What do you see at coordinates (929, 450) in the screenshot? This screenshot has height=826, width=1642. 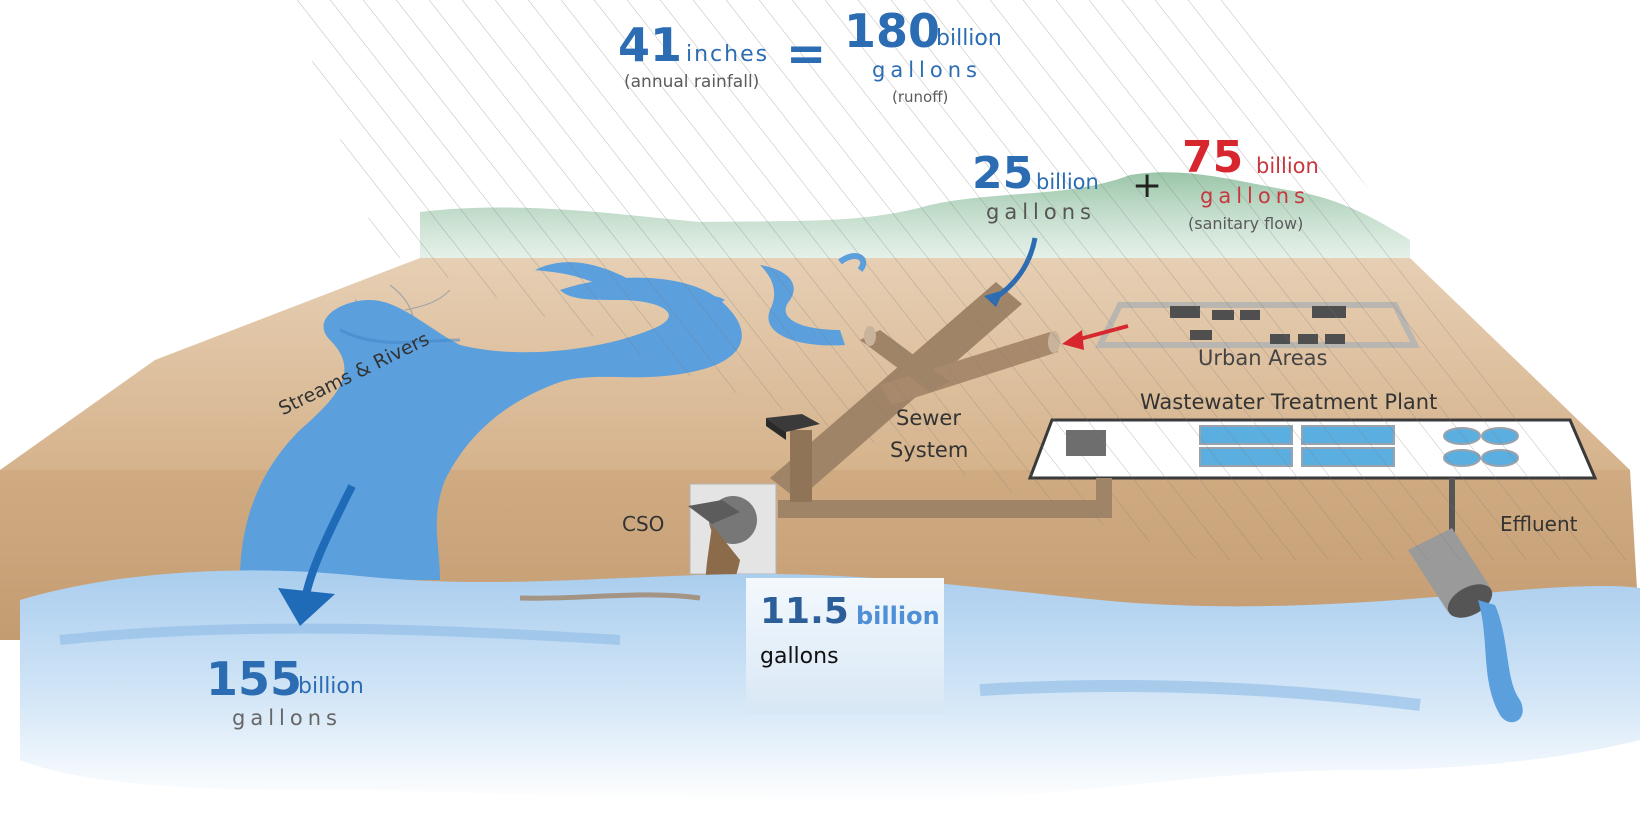 I see `sewer-label-line2: System` at bounding box center [929, 450].